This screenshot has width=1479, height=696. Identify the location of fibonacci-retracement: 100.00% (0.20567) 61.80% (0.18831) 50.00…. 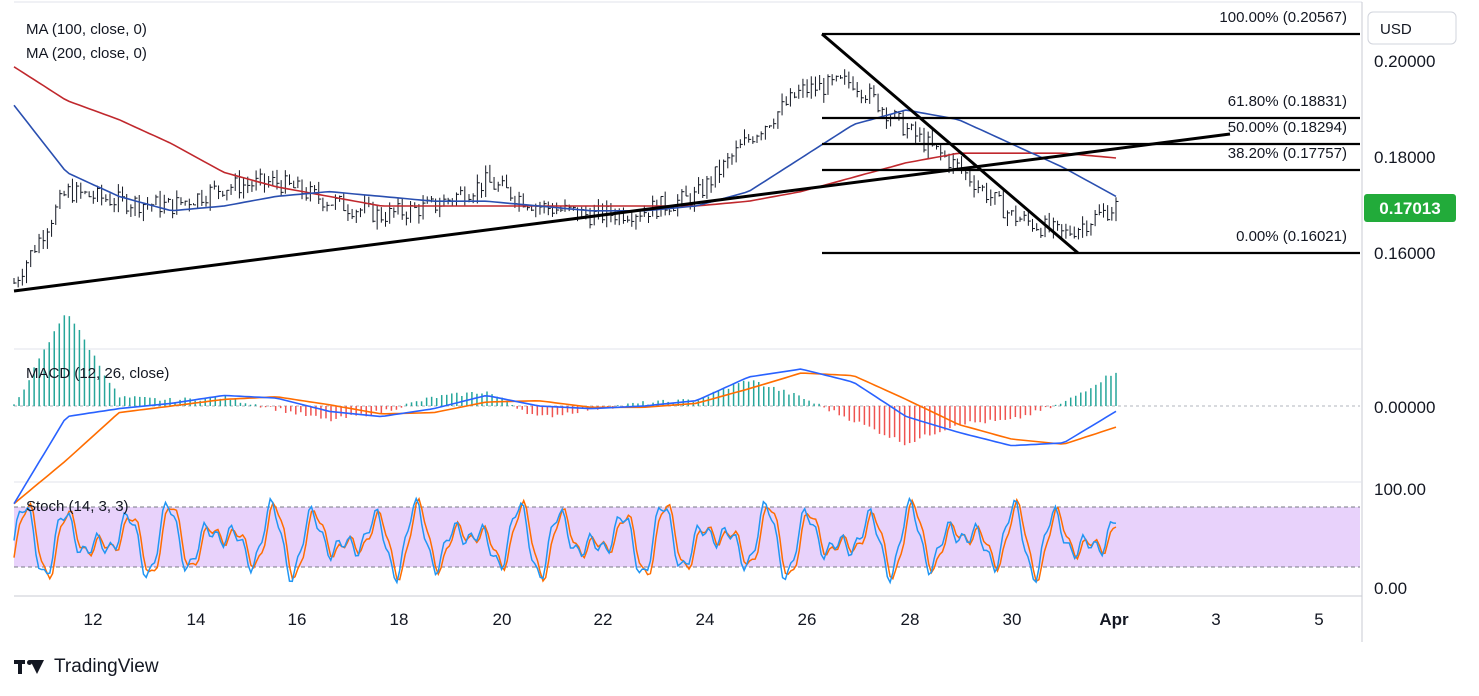
(1091, 132).